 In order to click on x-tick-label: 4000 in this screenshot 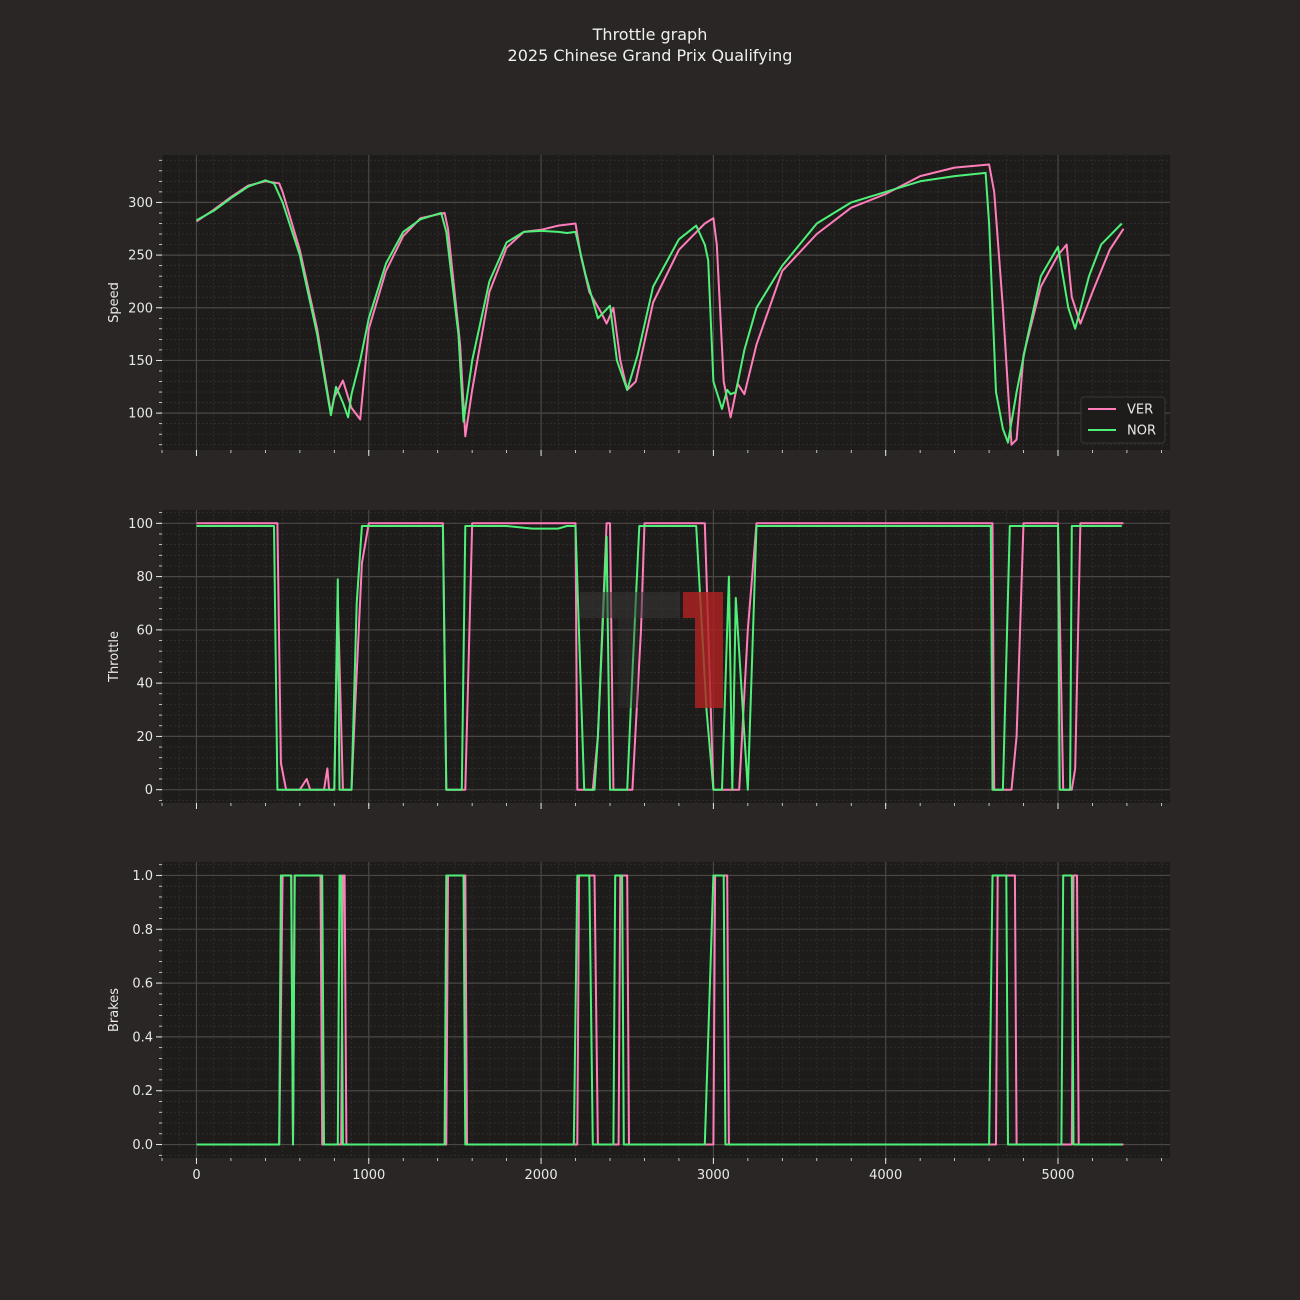, I will do `click(885, 1175)`.